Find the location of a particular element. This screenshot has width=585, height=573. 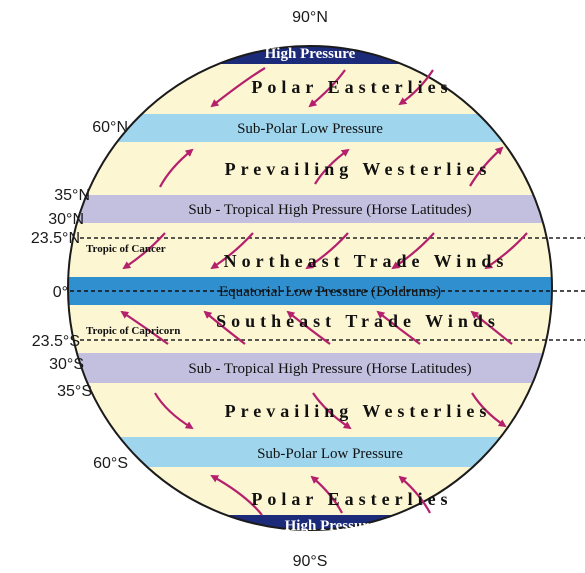

north-westerlies-label: Prevailing Westerlies is located at coordinates (358, 169).